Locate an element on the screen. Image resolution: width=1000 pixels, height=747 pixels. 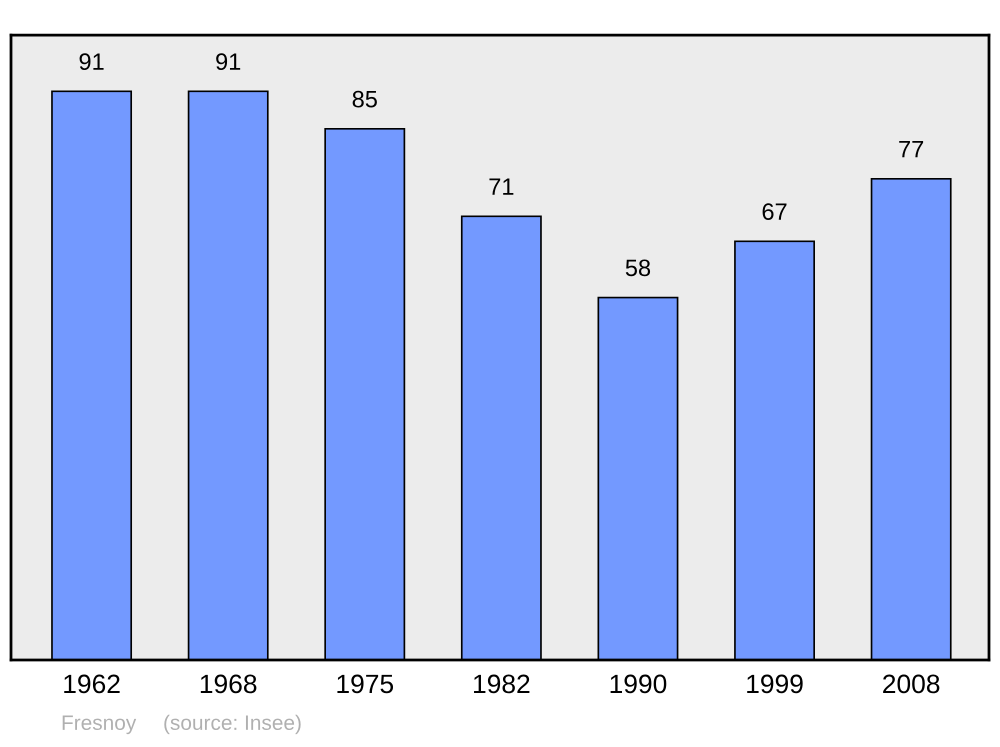
x-tick-label: 1968 is located at coordinates (228, 684).